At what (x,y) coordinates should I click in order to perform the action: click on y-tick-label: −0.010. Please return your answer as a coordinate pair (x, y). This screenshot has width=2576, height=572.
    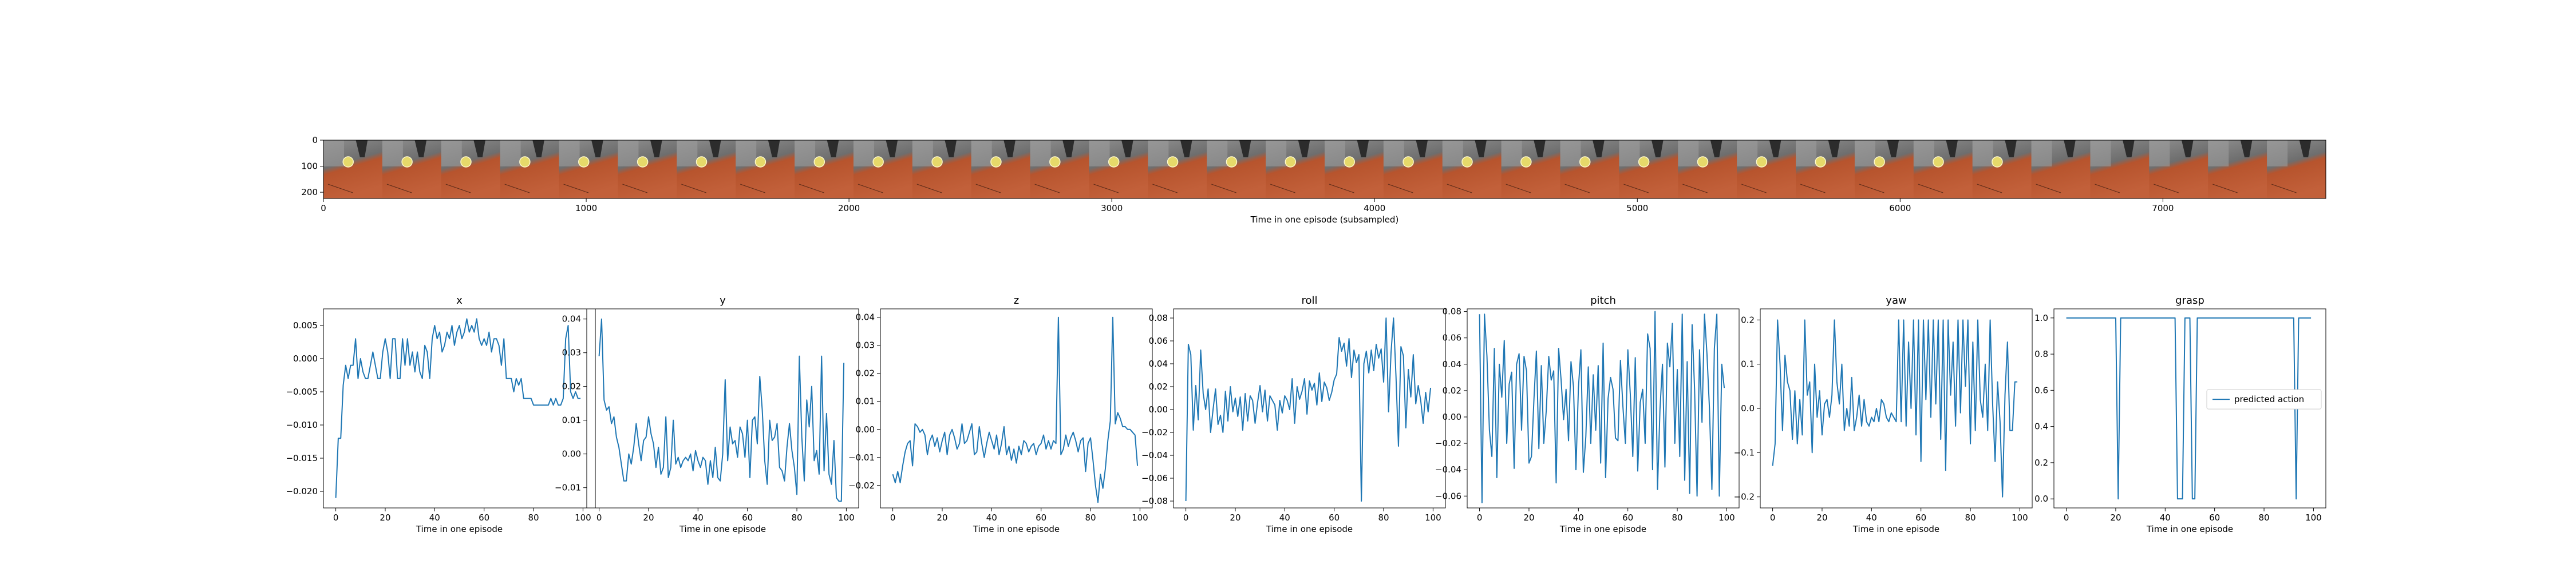
    Looking at the image, I should click on (302, 425).